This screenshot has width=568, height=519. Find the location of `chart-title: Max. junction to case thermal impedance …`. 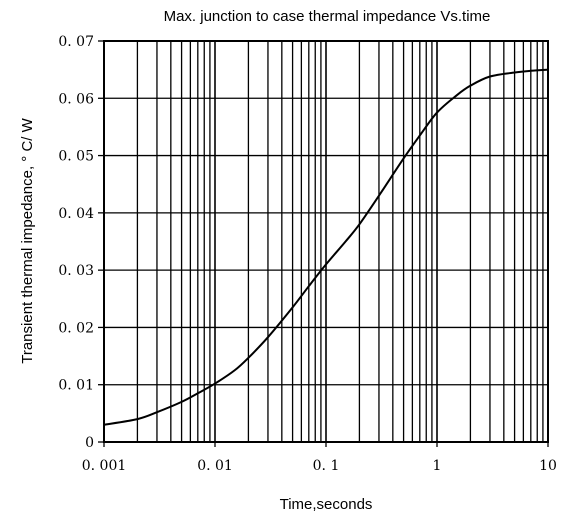

chart-title: Max. junction to case thermal impedance … is located at coordinates (327, 16).